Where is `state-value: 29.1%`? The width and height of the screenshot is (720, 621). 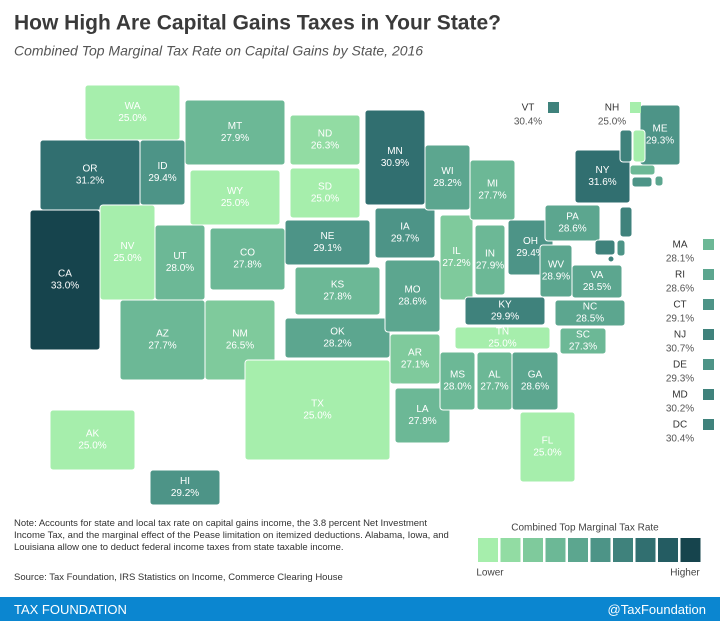
state-value: 29.1% is located at coordinates (680, 319).